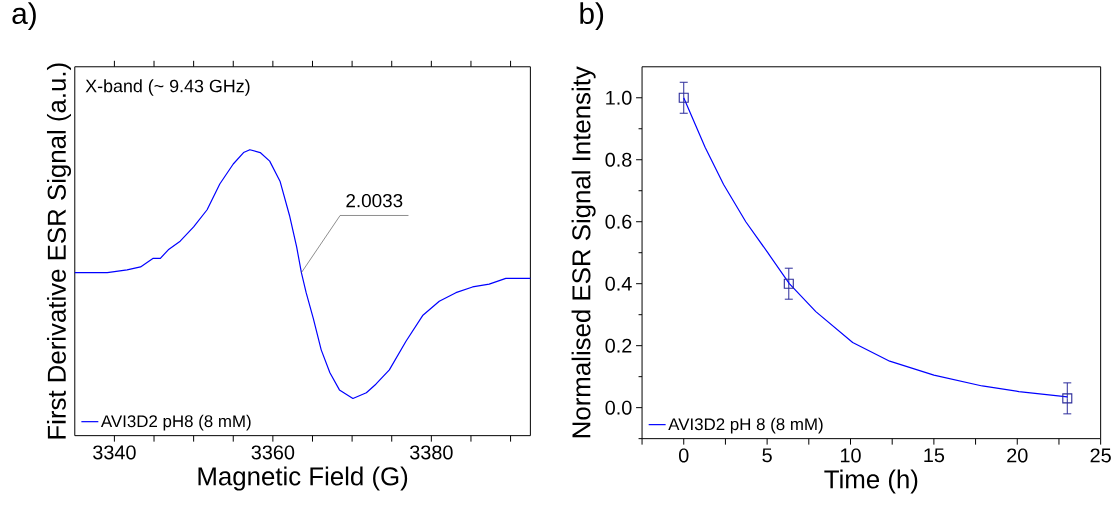  I want to click on chart-title: b), so click(592, 15).